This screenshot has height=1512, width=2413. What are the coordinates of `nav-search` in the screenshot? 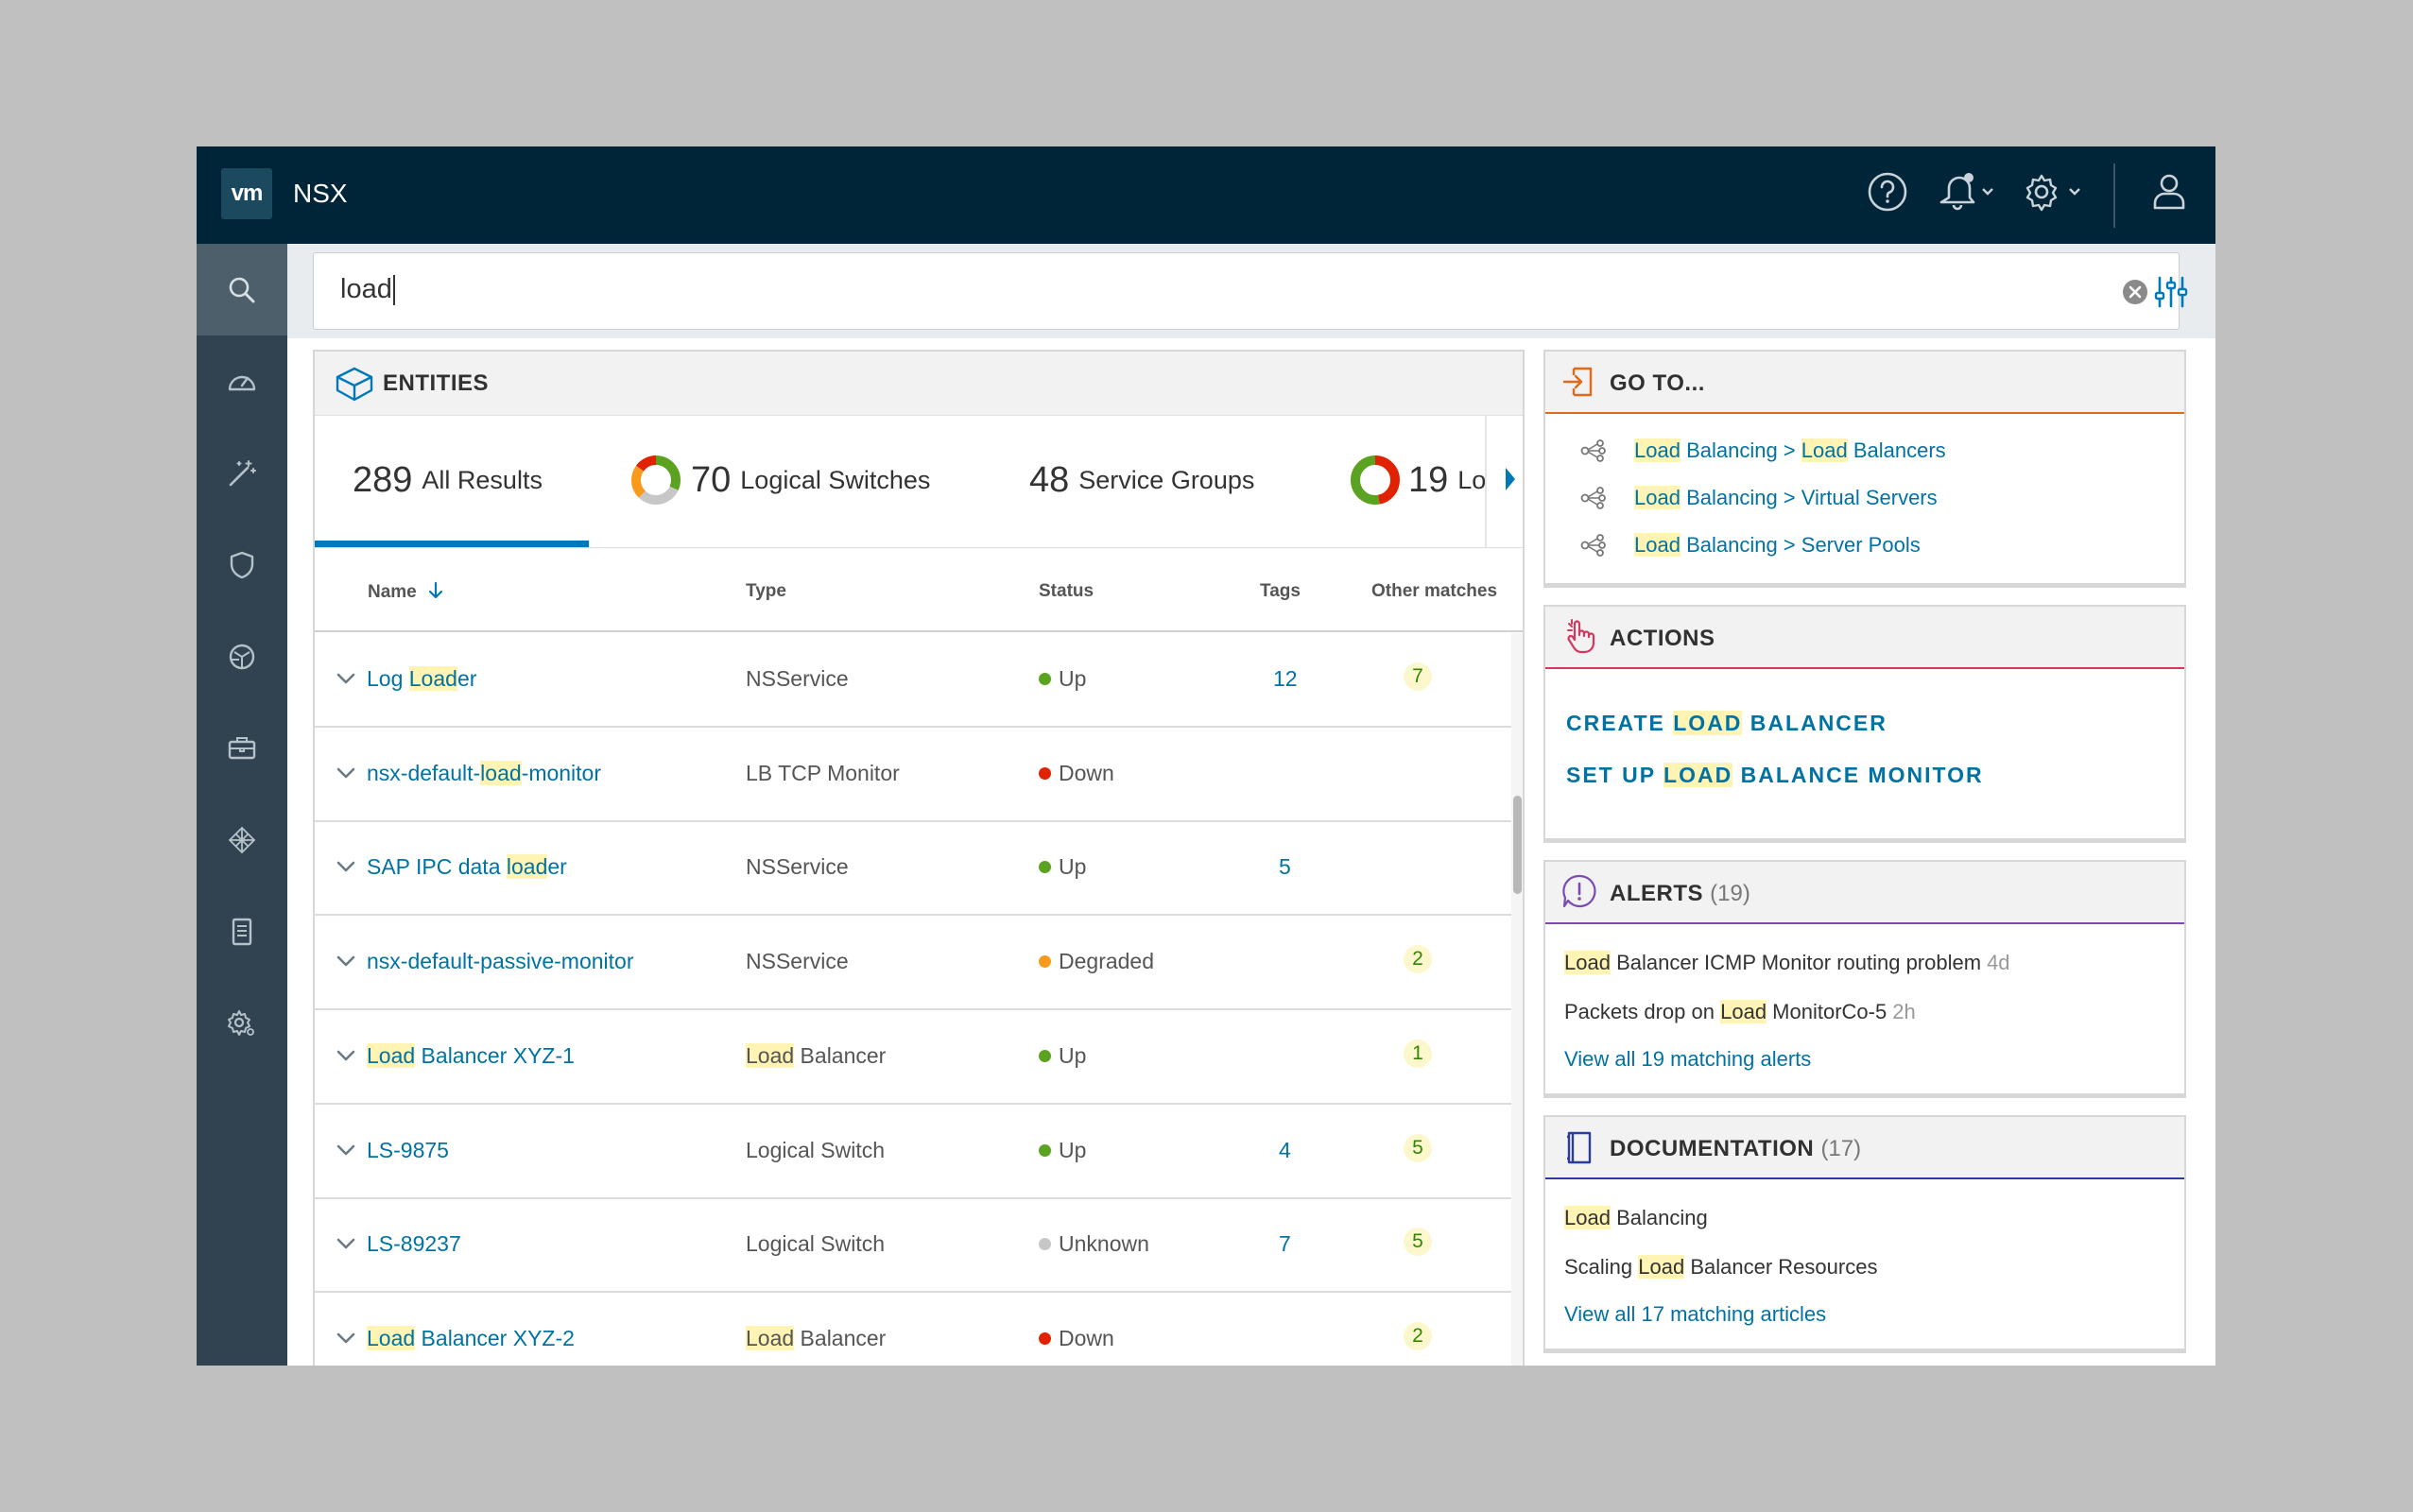 It's located at (242, 289).